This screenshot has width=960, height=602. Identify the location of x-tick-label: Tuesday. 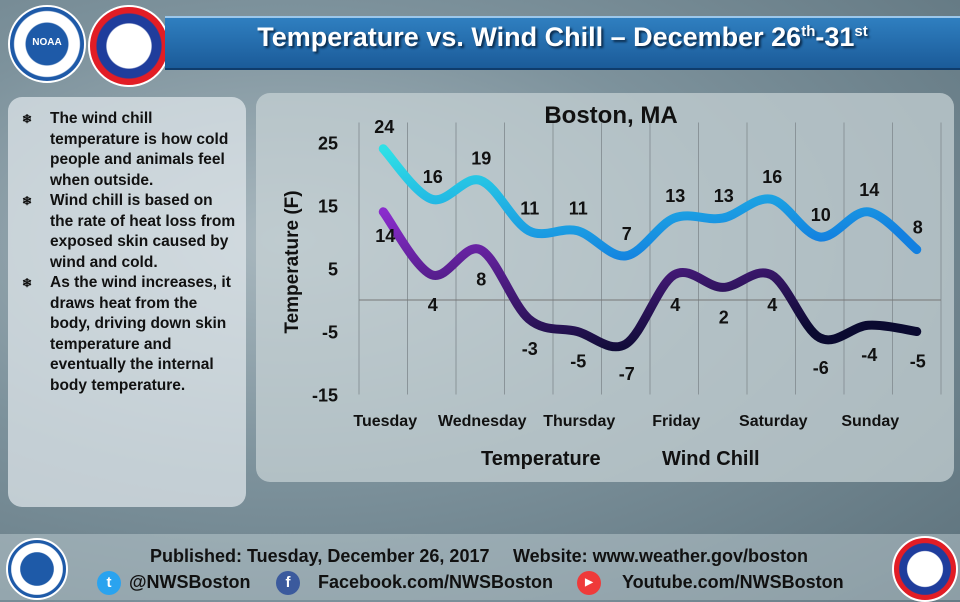
(385, 421).